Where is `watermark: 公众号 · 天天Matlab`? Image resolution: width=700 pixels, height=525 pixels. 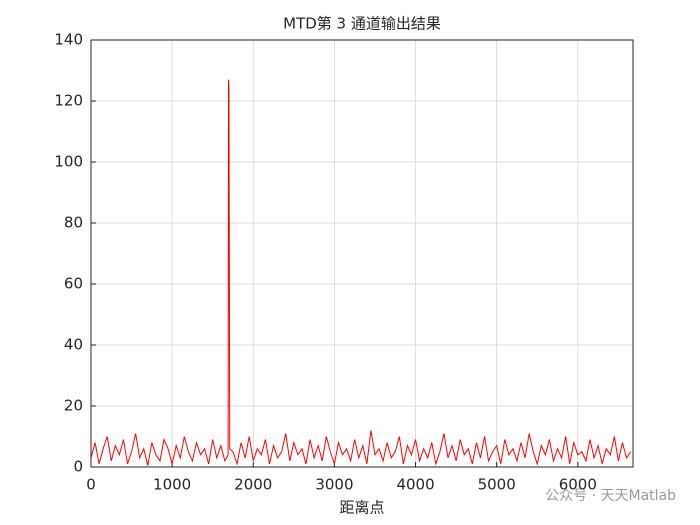 watermark: 公众号 · 天天Matlab is located at coordinates (610, 496).